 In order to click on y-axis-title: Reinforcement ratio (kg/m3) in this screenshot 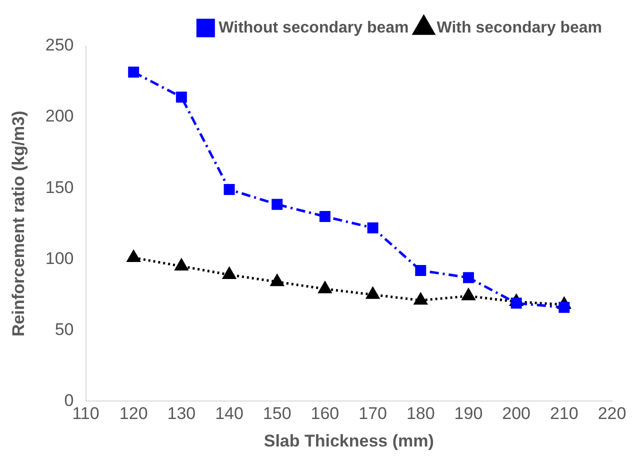, I will do `click(18, 223)`.